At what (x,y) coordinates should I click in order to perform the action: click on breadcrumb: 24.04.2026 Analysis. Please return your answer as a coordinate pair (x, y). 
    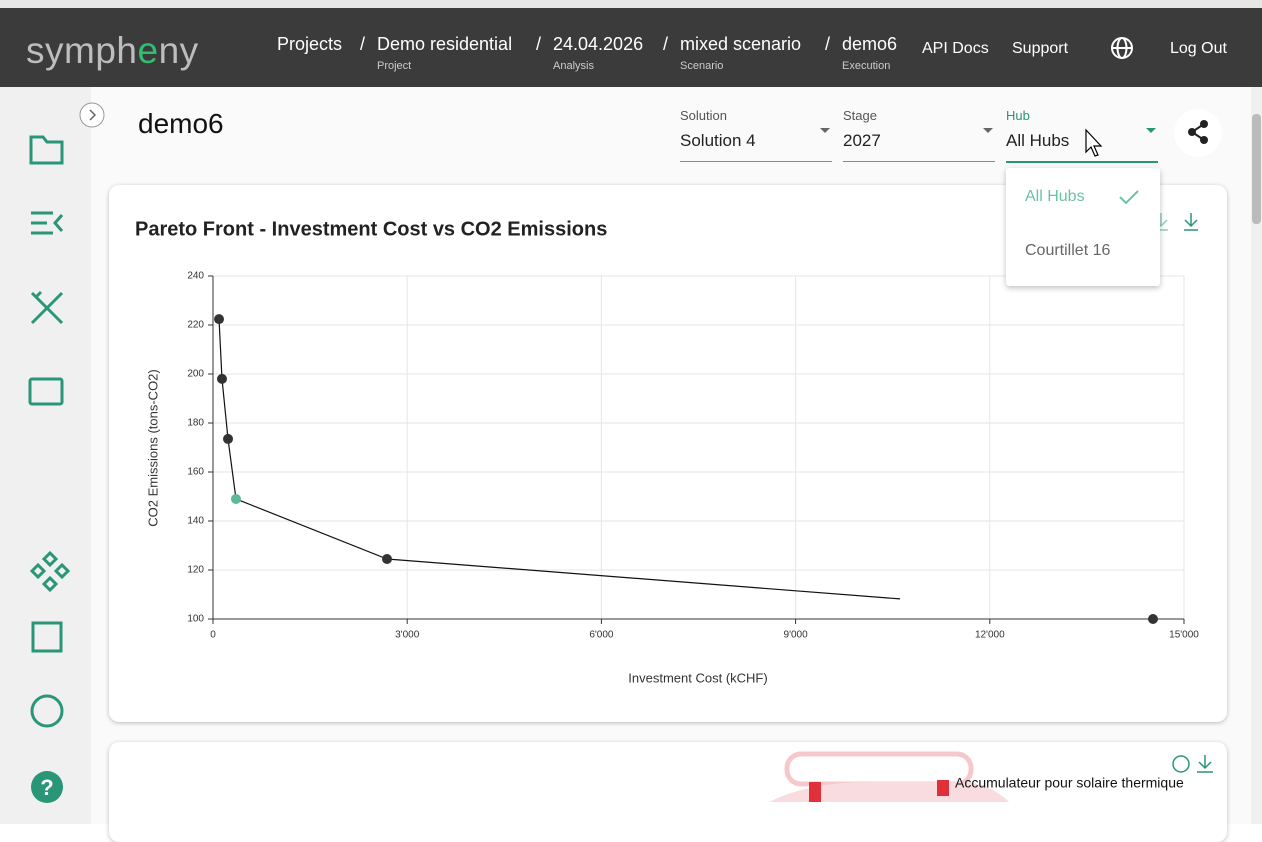
    Looking at the image, I should click on (598, 53).